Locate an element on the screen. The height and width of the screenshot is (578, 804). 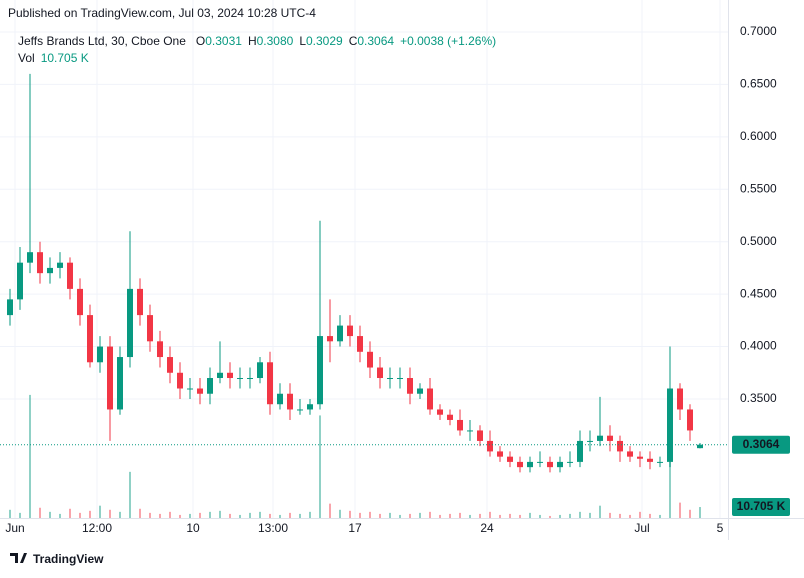
y-tick-label: 0.4000 is located at coordinates (758, 346).